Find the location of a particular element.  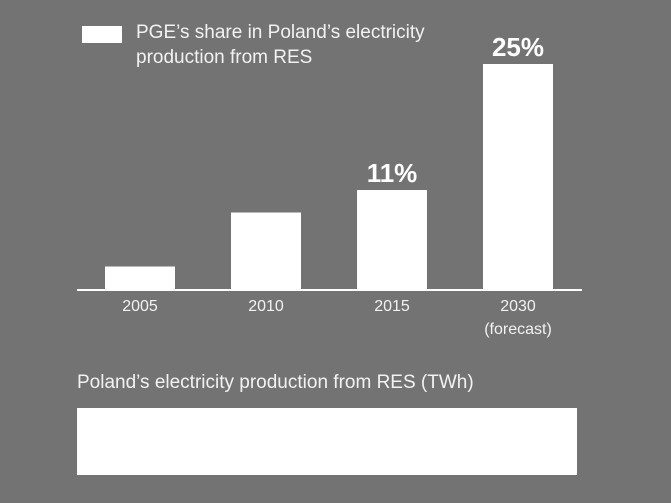

bar-2005 is located at coordinates (140, 277).